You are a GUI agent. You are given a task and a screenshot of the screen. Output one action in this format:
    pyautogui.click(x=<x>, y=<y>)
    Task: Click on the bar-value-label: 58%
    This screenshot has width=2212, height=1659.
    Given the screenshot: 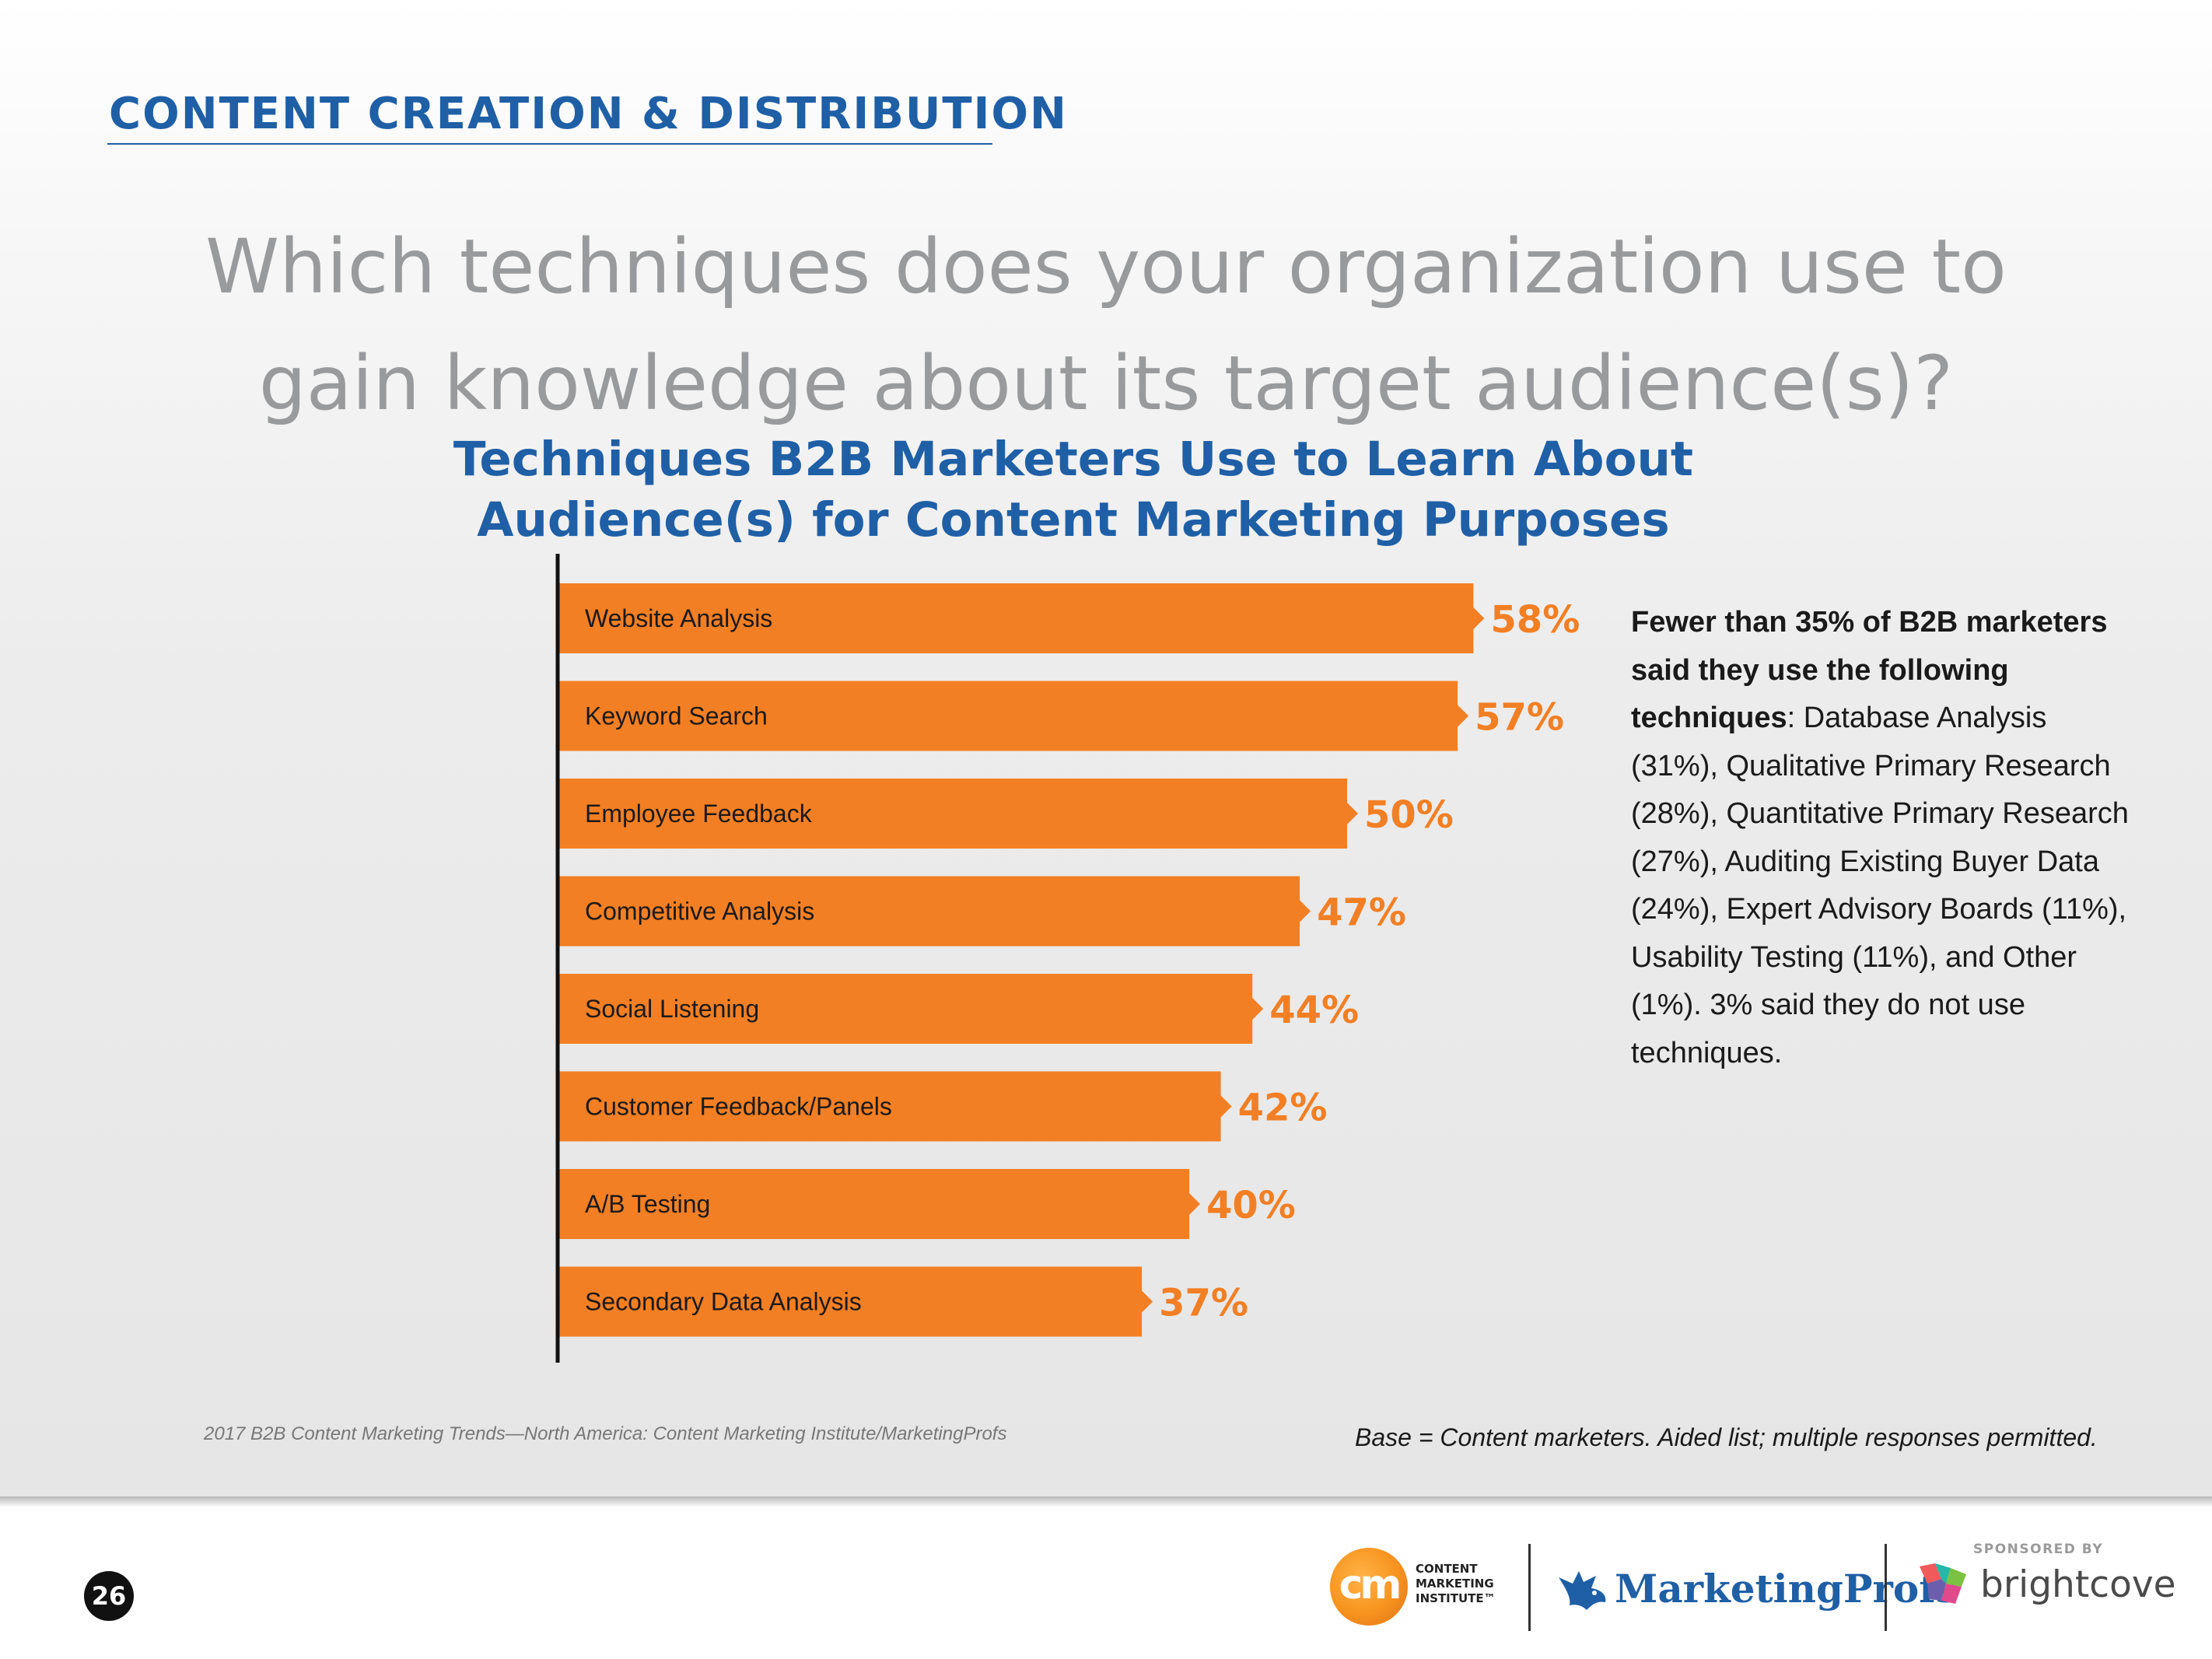 What is the action you would take?
    pyautogui.click(x=1535, y=620)
    